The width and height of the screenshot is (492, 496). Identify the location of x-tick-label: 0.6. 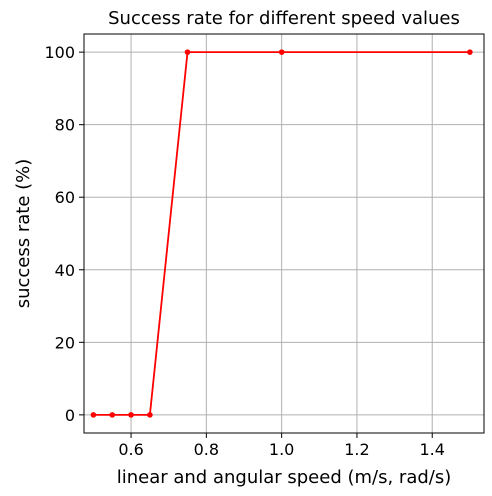
(130, 449).